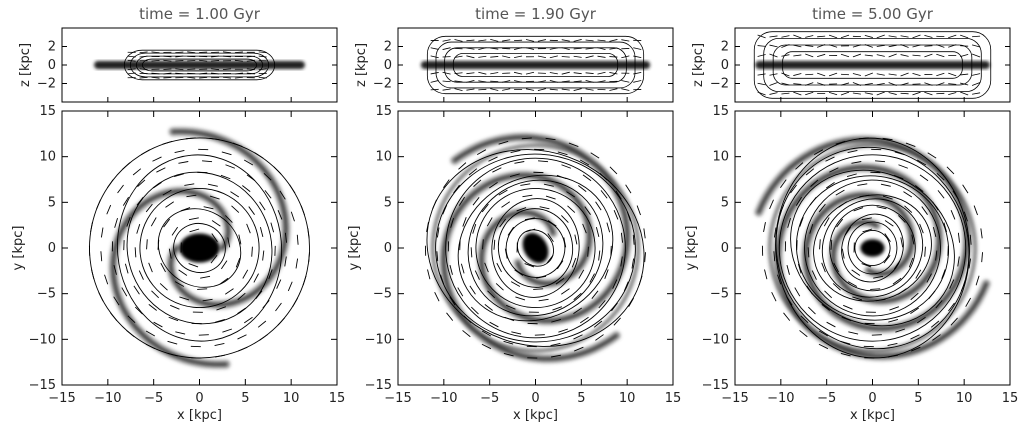 Image resolution: width=1023 pixels, height=429 pixels. I want to click on panel-title: time = 5.00 Gyr, so click(873, 14).